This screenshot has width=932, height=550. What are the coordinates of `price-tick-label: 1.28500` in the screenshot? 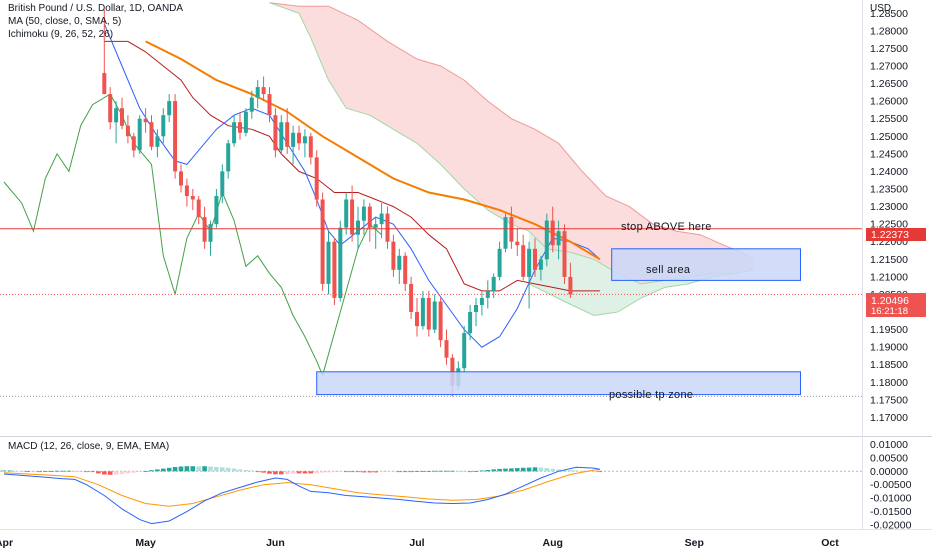 It's located at (889, 14).